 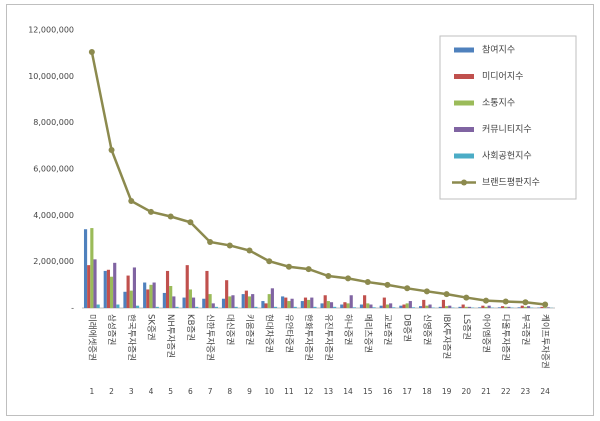 I want to click on rank-label: 8, so click(x=229, y=391).